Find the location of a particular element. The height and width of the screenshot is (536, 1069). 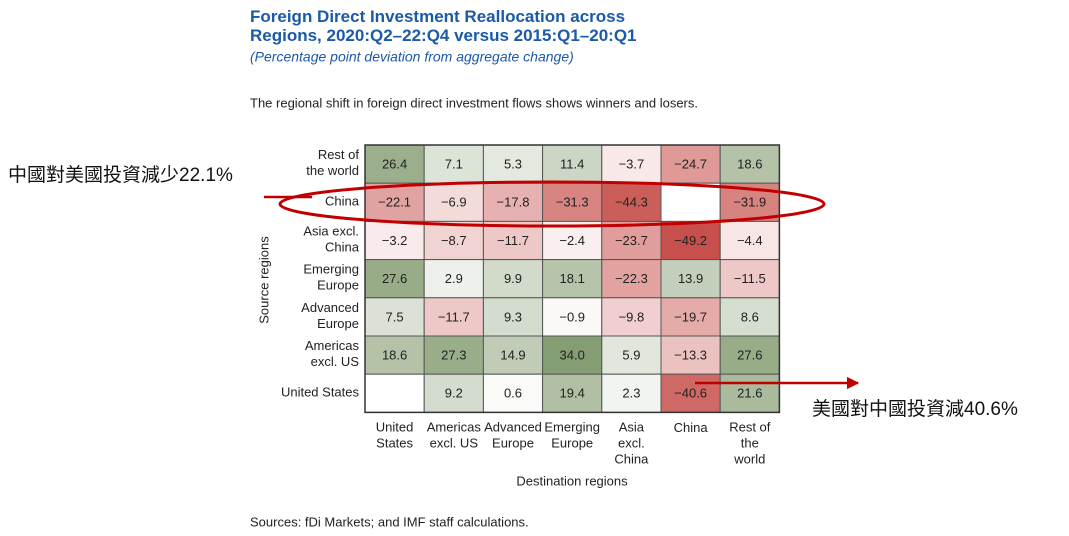

annotation: 中國對美國投資減少22.1% is located at coordinates (120, 175).